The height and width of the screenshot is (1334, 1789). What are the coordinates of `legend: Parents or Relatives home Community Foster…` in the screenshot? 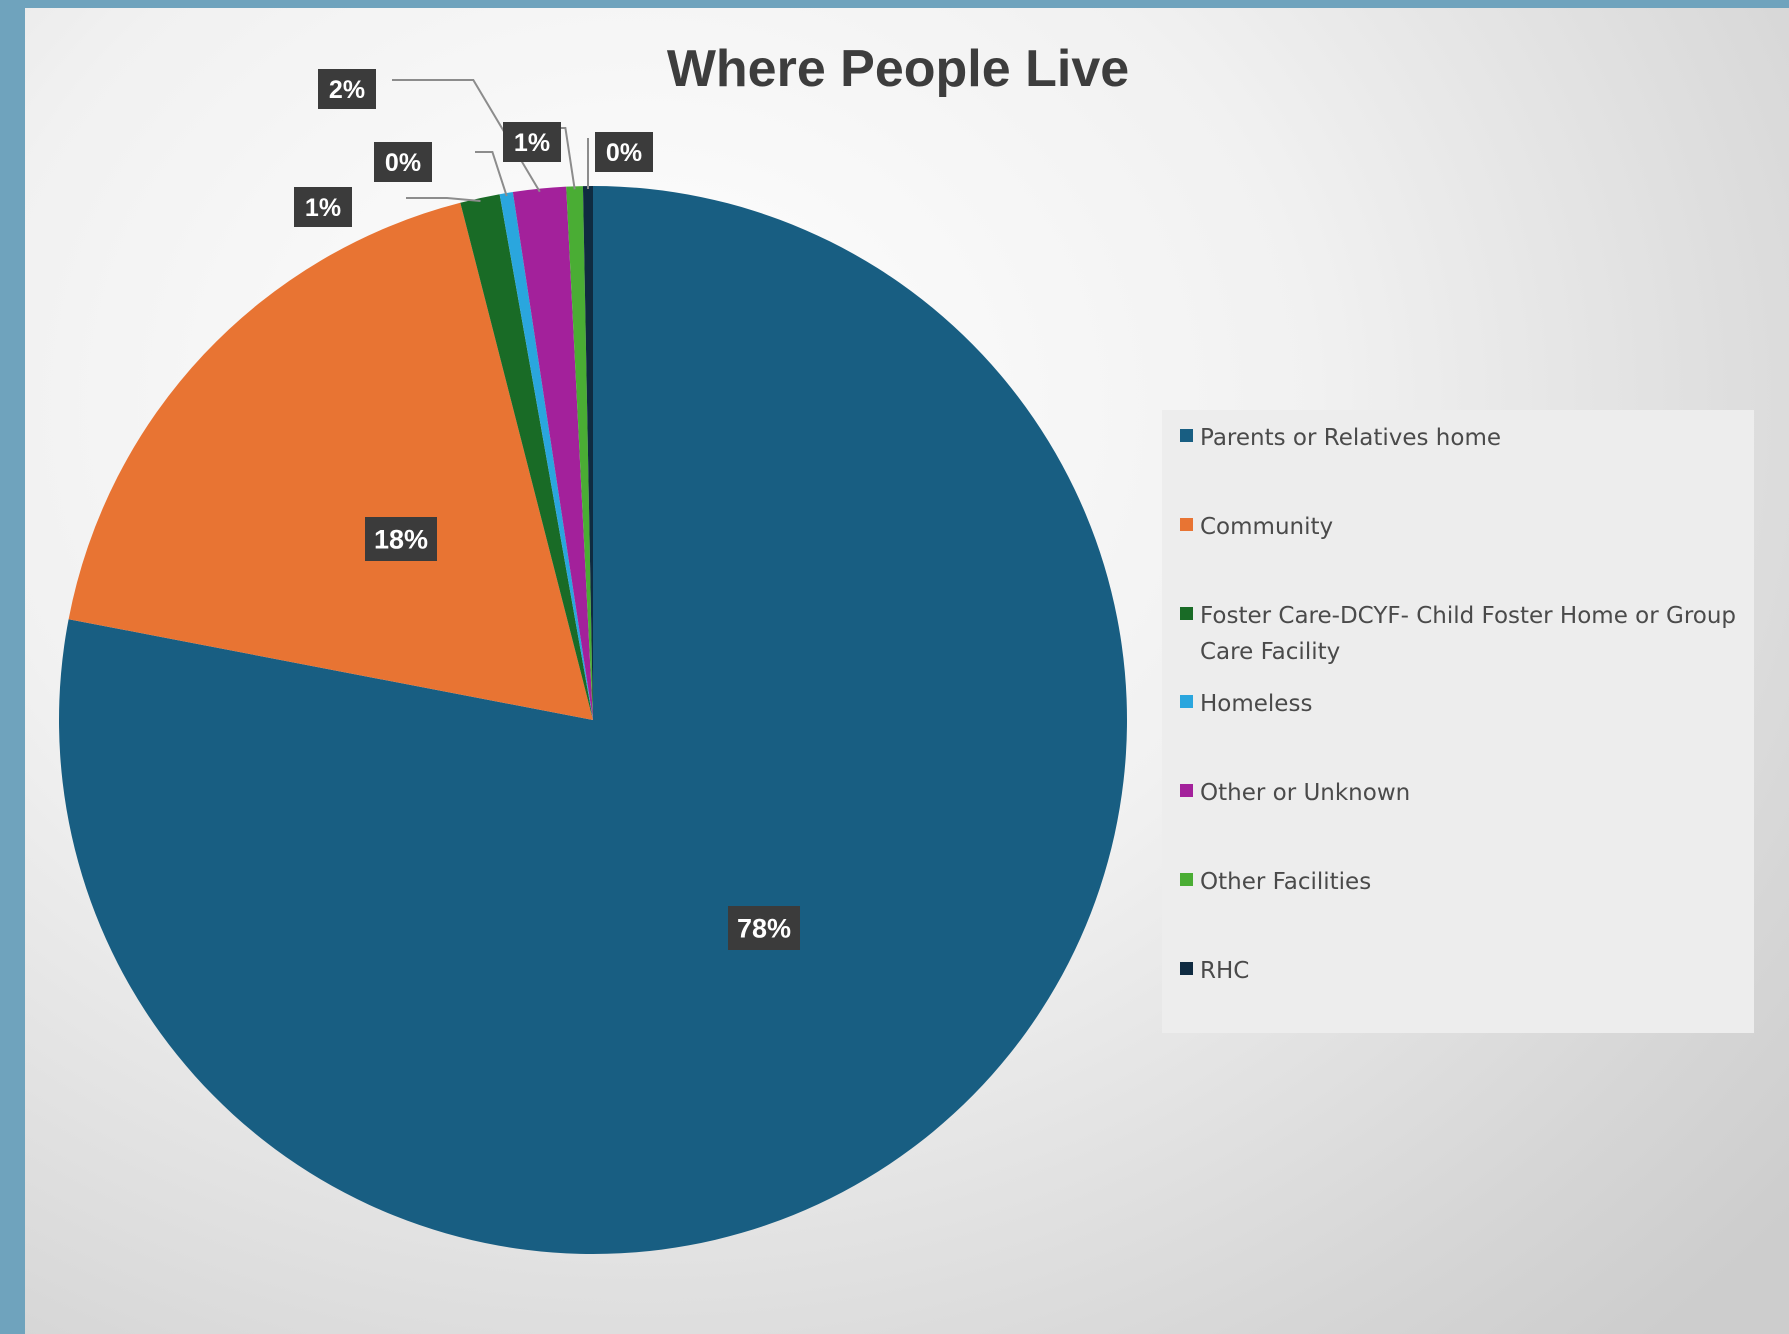 It's located at (1458, 704).